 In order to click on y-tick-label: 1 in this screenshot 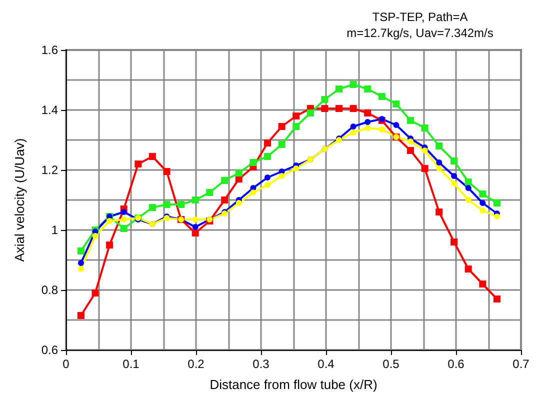, I will do `click(54, 230)`.